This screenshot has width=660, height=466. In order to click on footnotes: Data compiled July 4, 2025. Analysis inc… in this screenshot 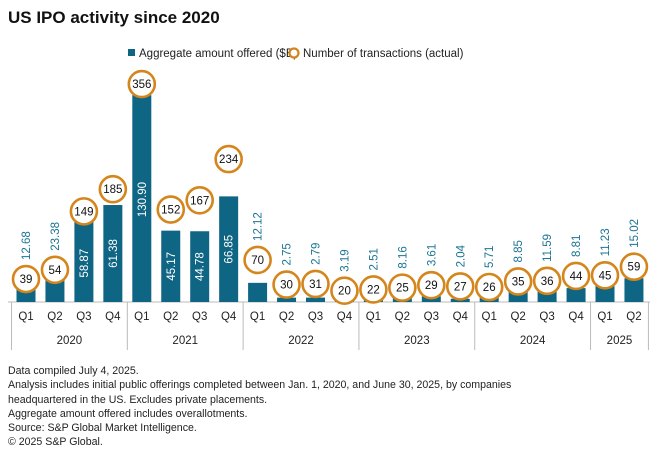, I will do `click(259, 407)`.